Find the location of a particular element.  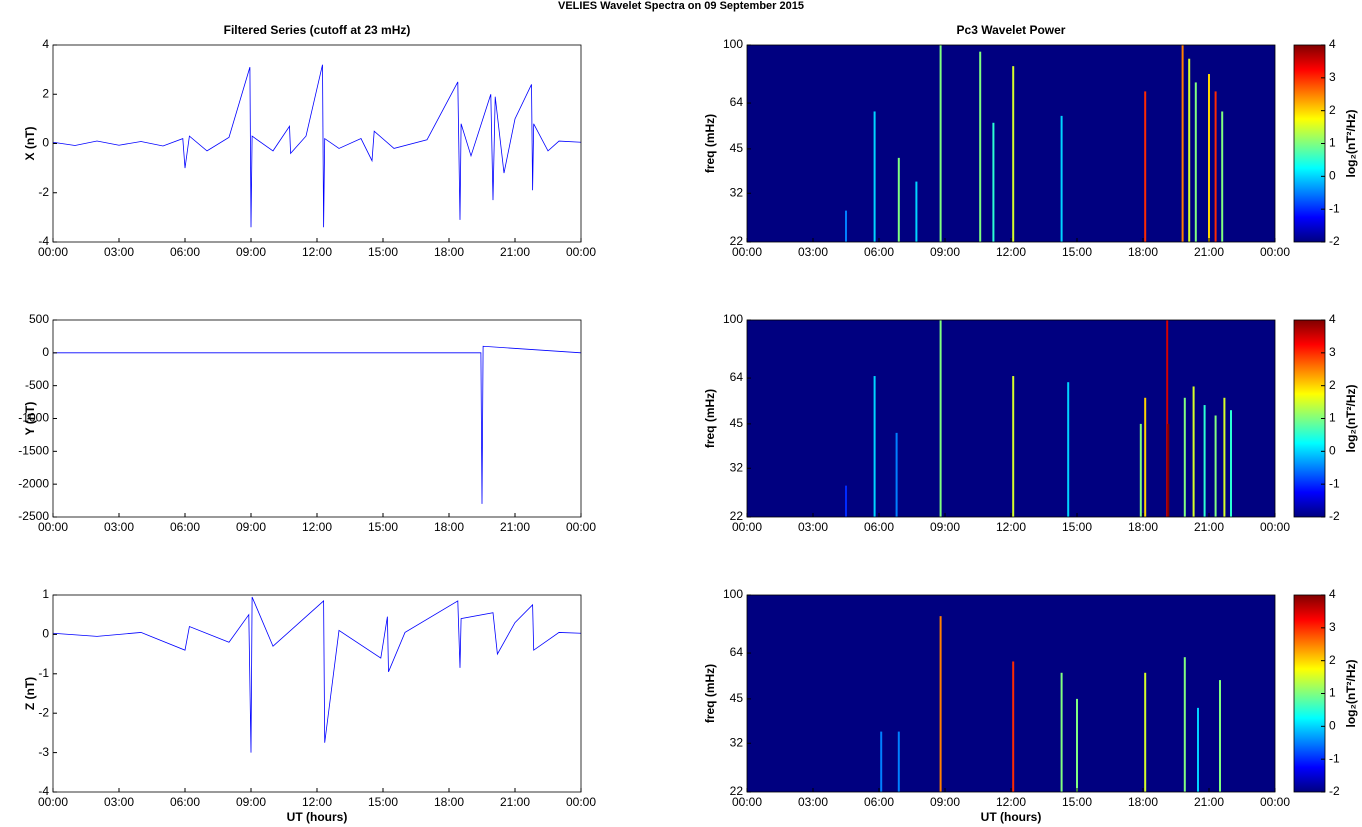

x-tick-label: 18:00 is located at coordinates (1143, 527).